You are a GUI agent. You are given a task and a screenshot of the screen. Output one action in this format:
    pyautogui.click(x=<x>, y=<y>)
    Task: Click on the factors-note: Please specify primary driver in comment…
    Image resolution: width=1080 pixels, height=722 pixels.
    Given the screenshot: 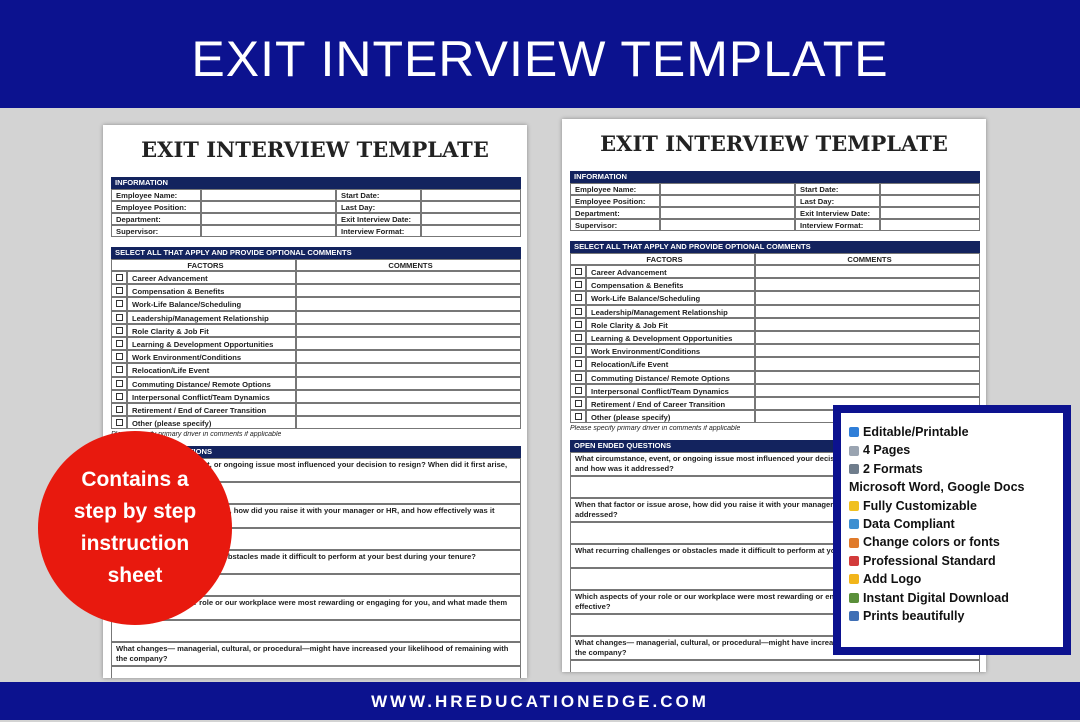 What is the action you would take?
    pyautogui.click(x=196, y=435)
    